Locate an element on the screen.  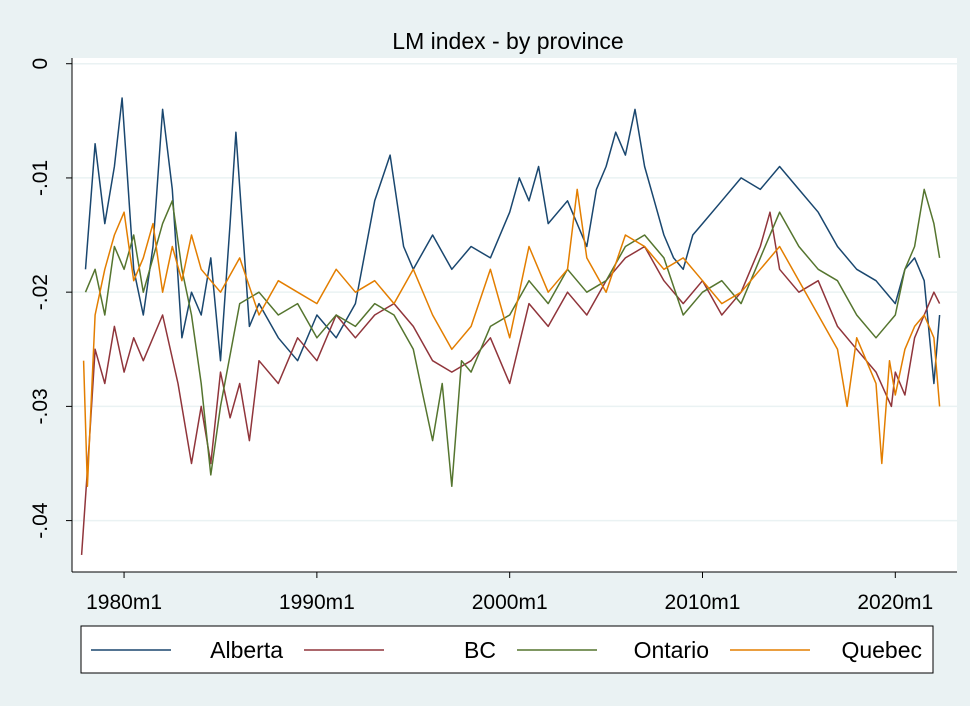
x-tick-label: 2010m1 is located at coordinates (703, 602).